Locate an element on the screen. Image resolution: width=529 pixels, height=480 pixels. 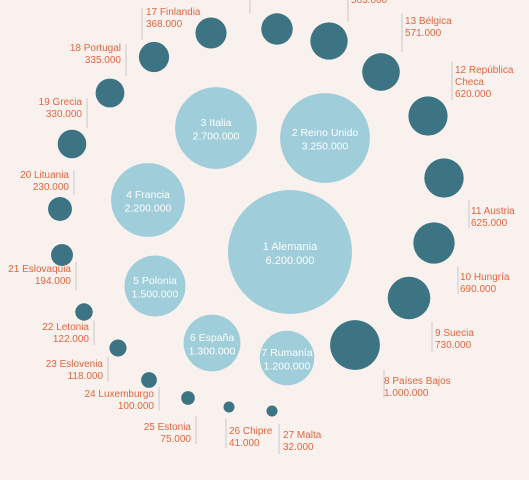
label-name-finlandia: 17 Finlandia is located at coordinates (173, 12).